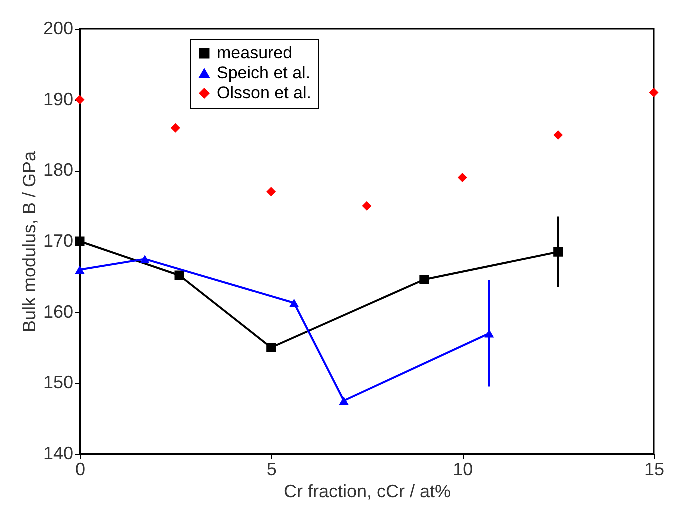  I want to click on legend-label: measured, so click(255, 53).